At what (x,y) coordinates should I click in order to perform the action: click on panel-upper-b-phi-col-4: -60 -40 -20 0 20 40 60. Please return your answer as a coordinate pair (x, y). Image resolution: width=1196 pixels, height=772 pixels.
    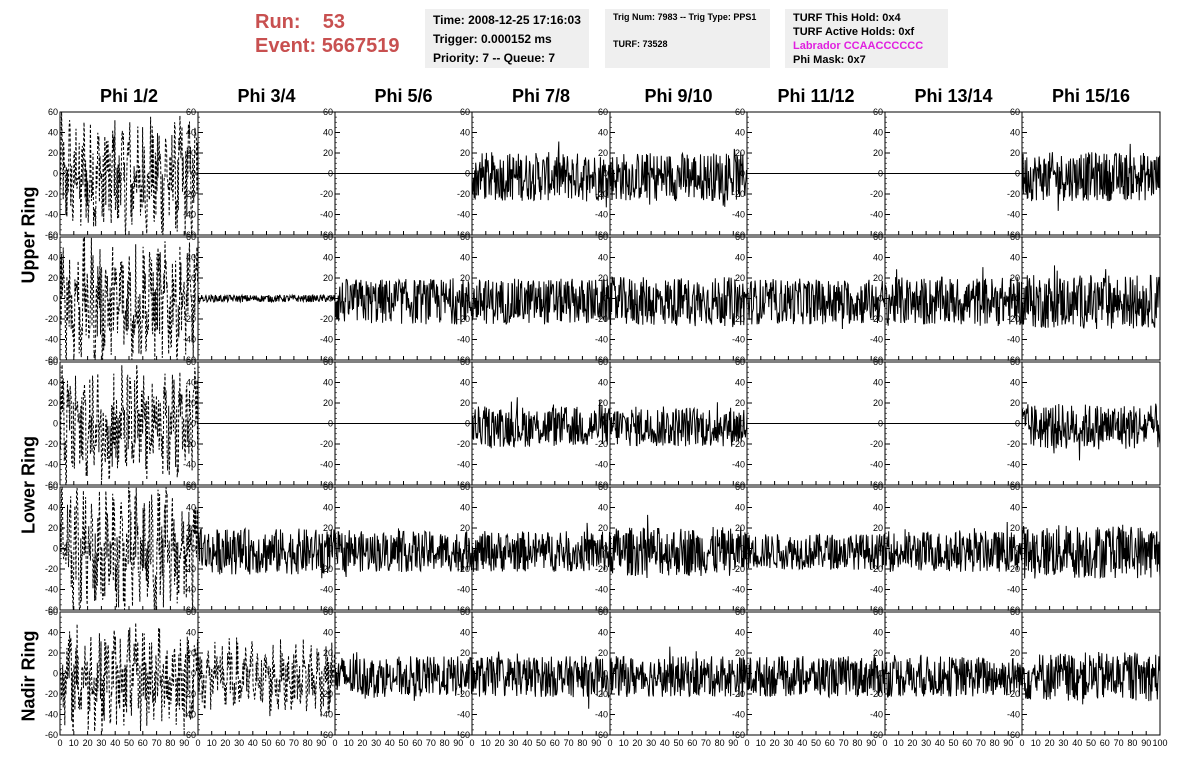
    Looking at the image, I should click on (534, 298).